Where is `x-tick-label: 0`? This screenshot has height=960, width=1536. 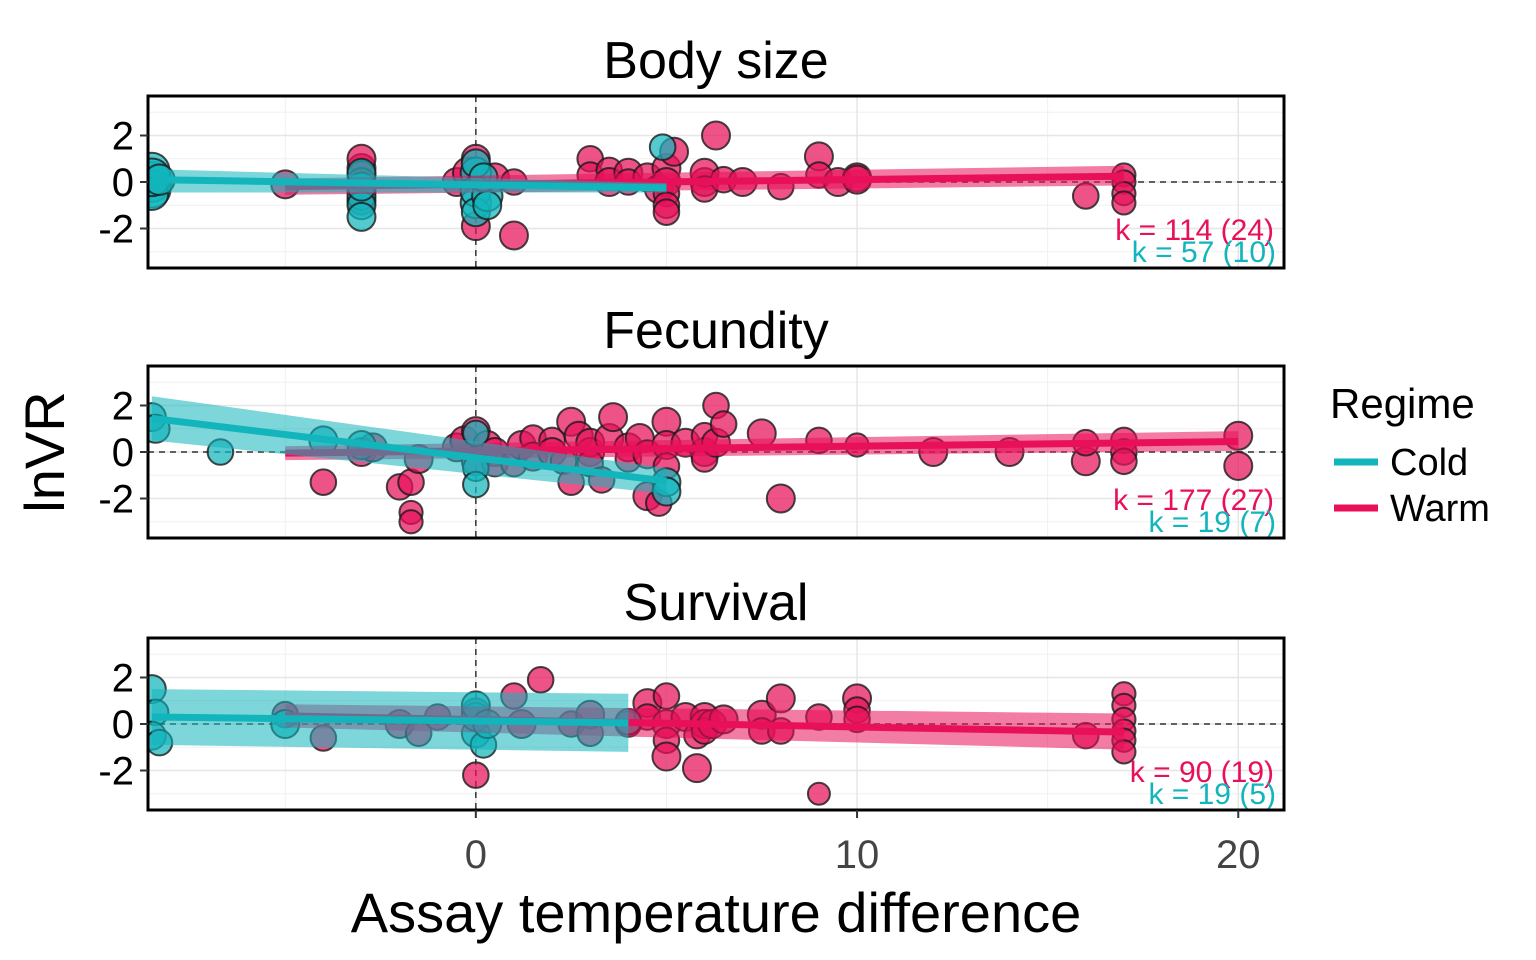 x-tick-label: 0 is located at coordinates (476, 855).